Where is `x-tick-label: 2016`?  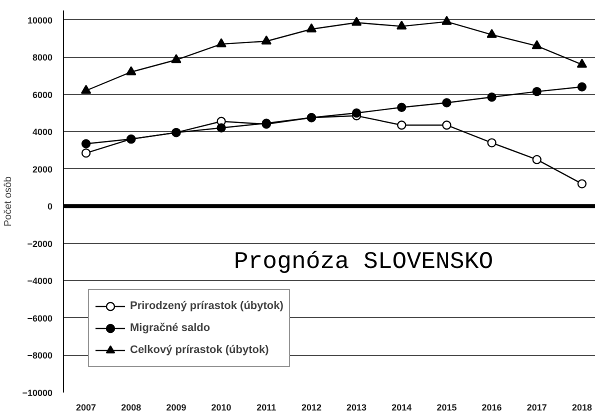 x-tick-label: 2016 is located at coordinates (492, 407).